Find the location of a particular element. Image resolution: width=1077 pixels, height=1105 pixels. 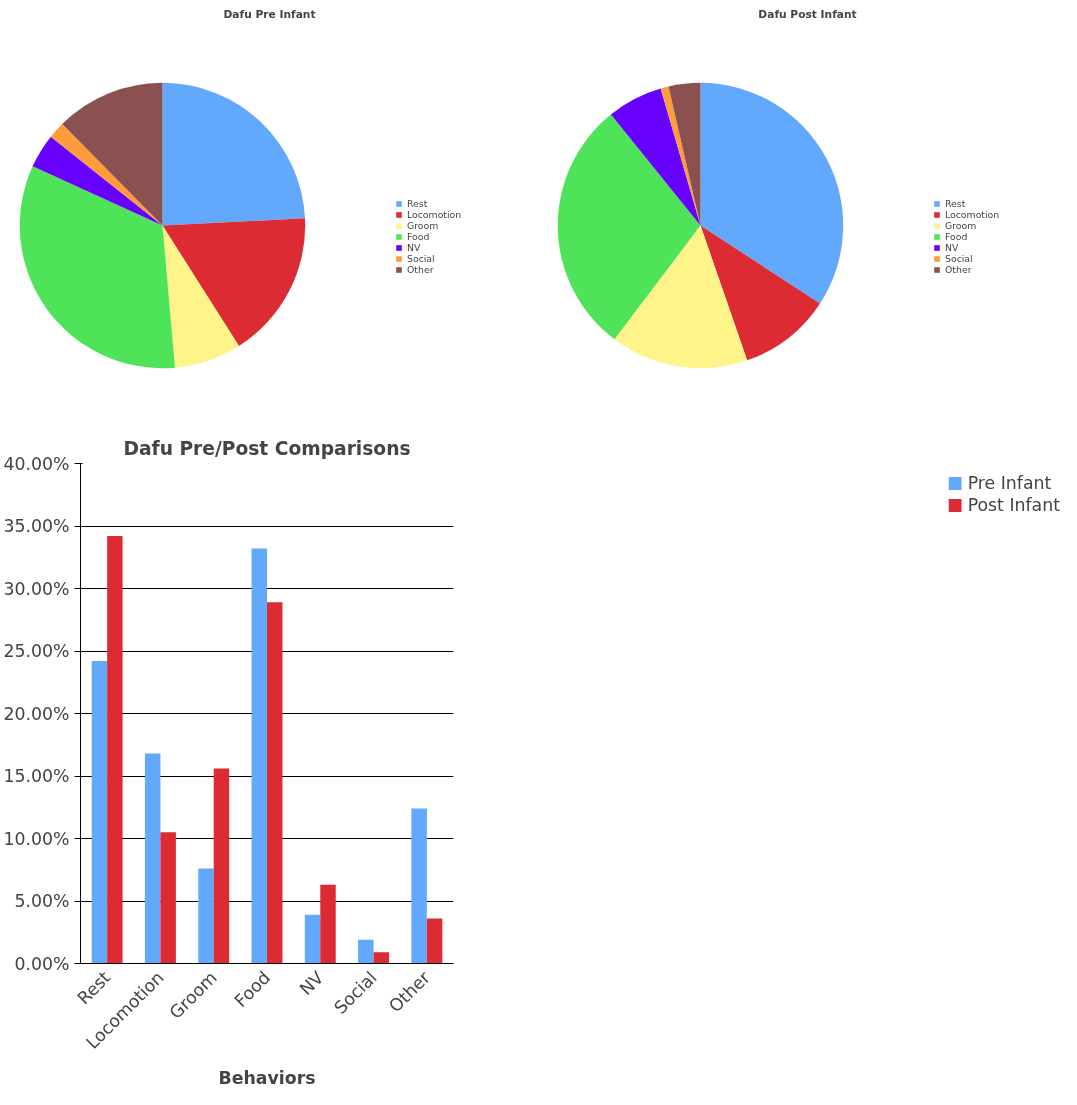

y-tick-label: 30.00% is located at coordinates (36, 588).